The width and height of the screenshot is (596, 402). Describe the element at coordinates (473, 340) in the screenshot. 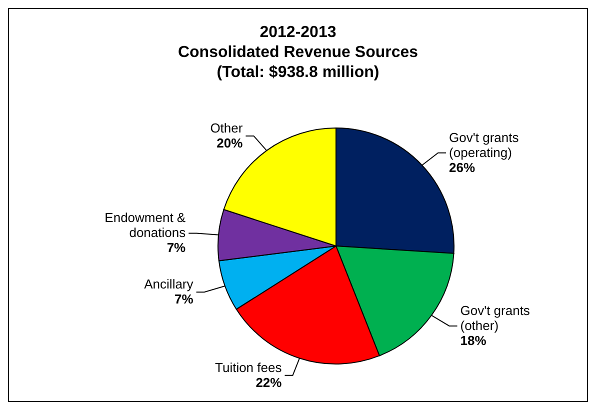

I see `data-label: 18%` at that location.